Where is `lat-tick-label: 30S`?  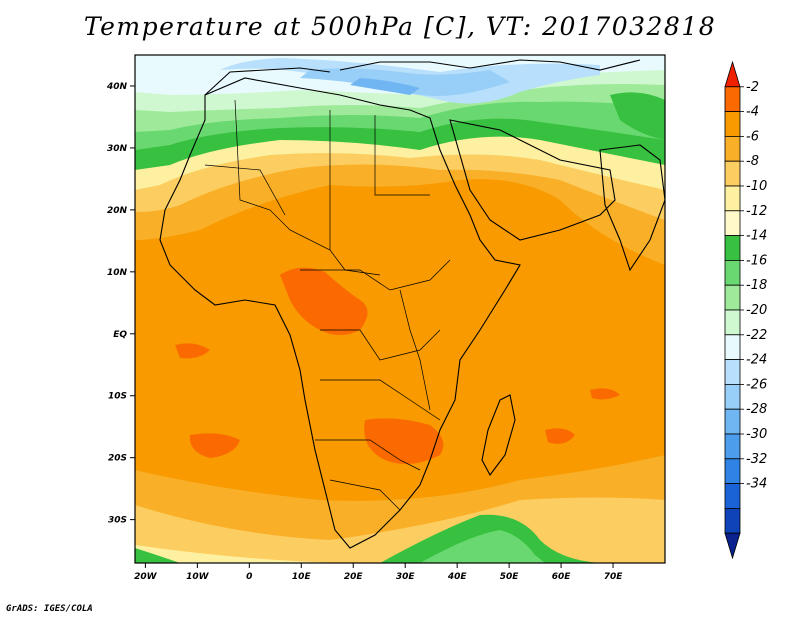
lat-tick-label: 30S is located at coordinates (117, 521).